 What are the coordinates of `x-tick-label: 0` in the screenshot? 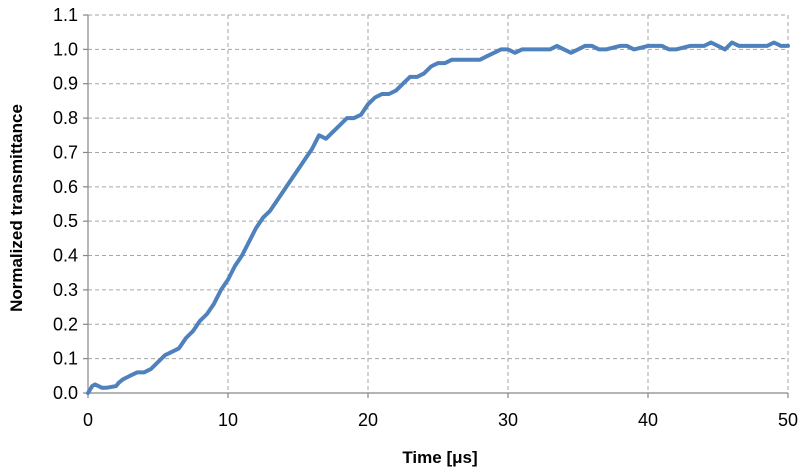 It's located at (88, 420).